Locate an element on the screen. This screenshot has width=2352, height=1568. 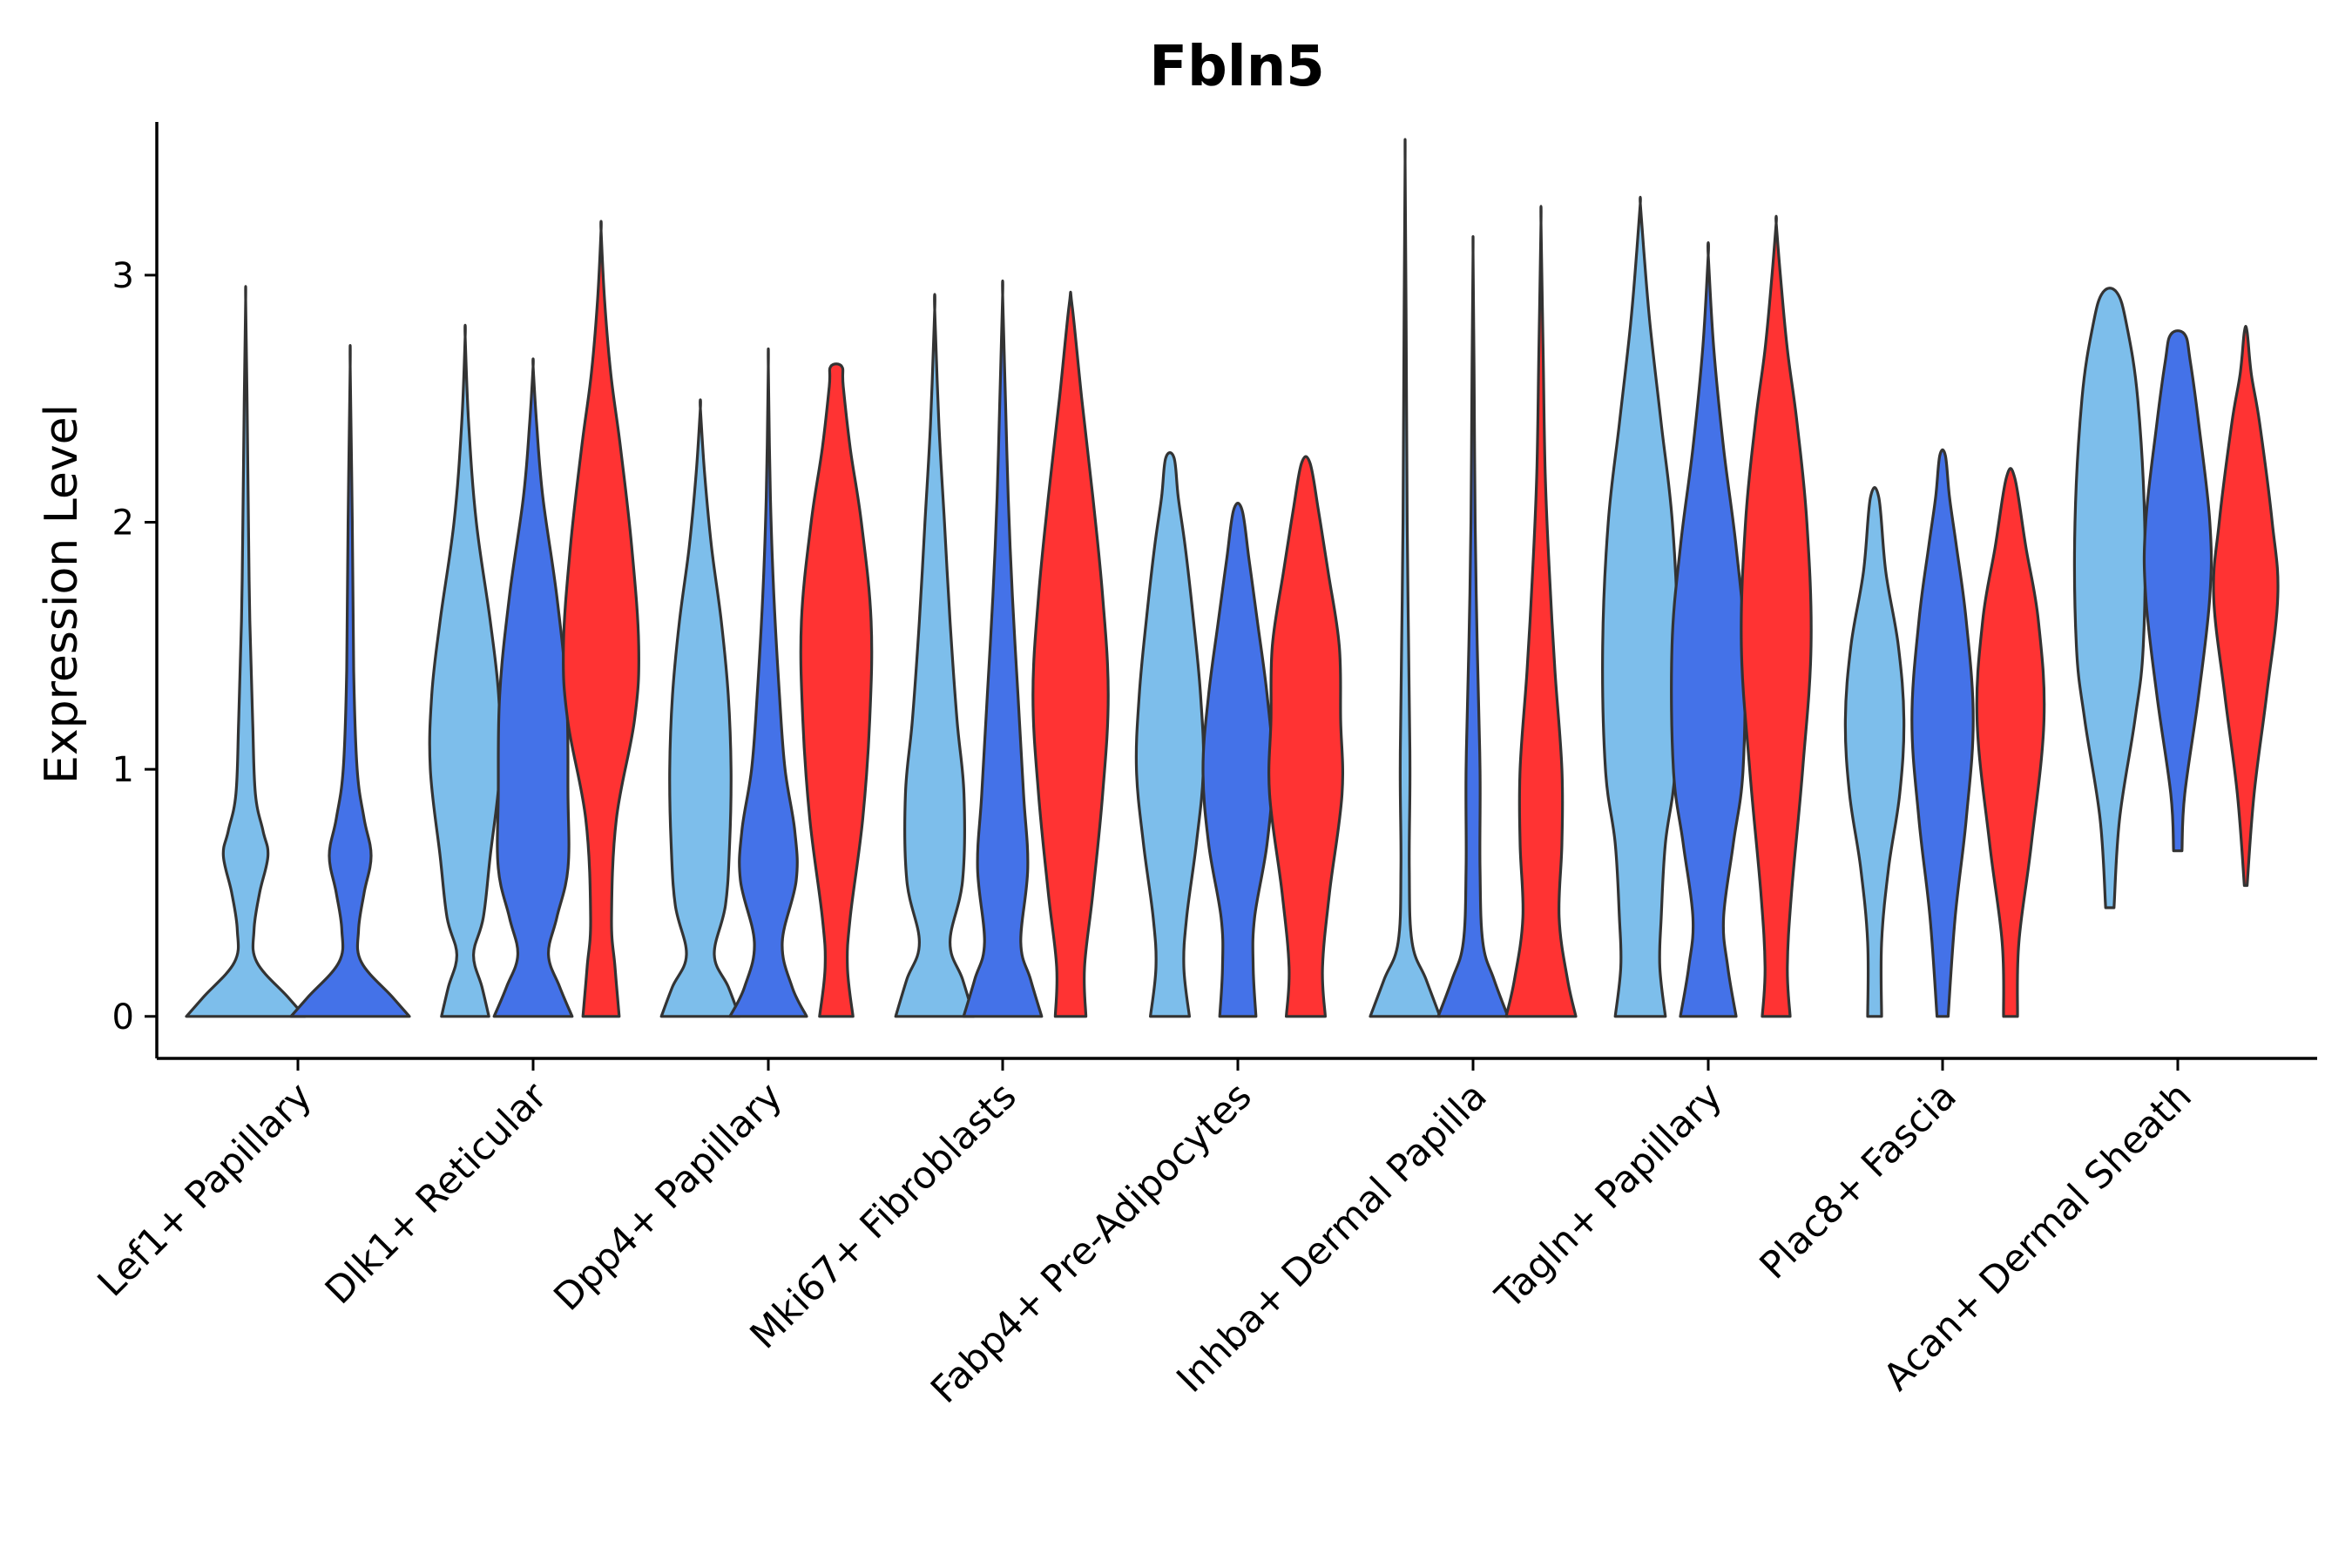
violin-2-blue is located at coordinates (533, 687).